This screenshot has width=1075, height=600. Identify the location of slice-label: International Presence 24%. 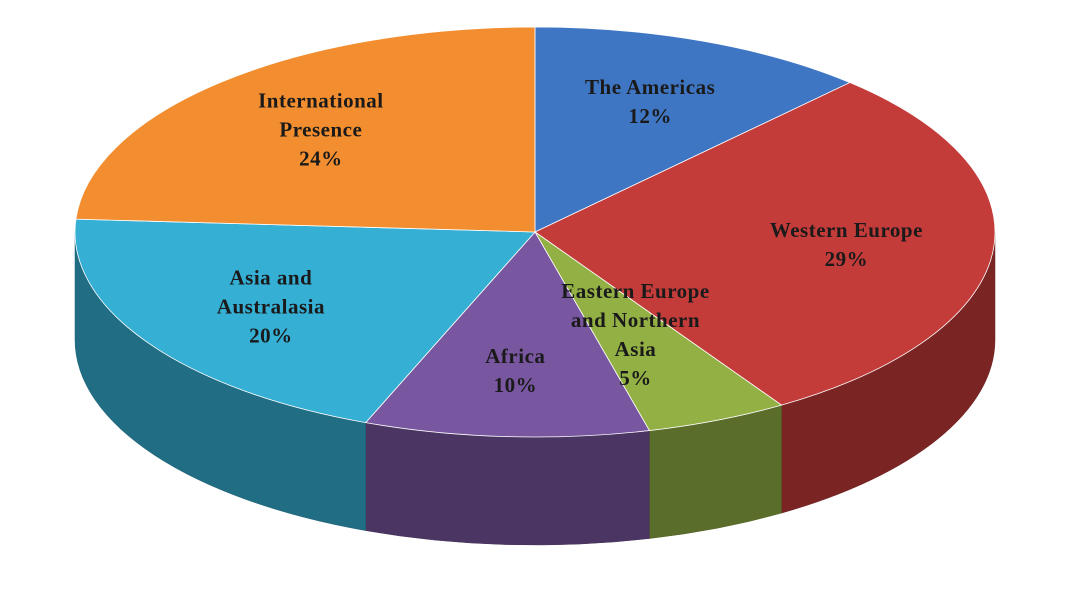
(321, 130).